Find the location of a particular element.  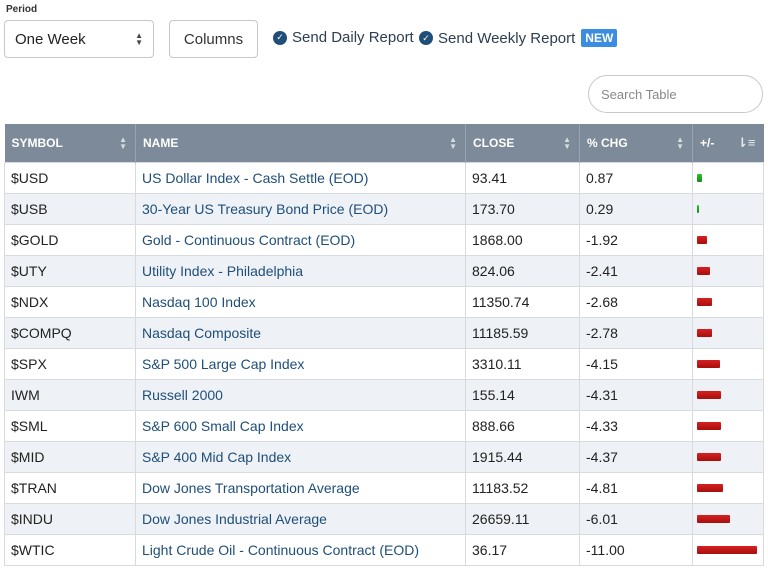

symbol-cell: $SPX is located at coordinates (70, 363).